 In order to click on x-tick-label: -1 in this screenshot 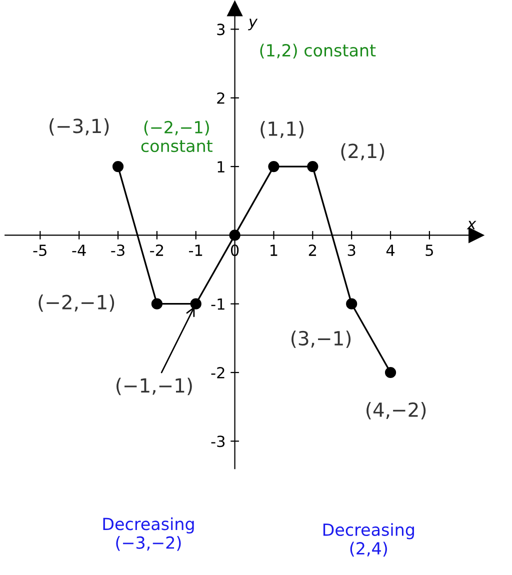, I will do `click(195, 250)`.